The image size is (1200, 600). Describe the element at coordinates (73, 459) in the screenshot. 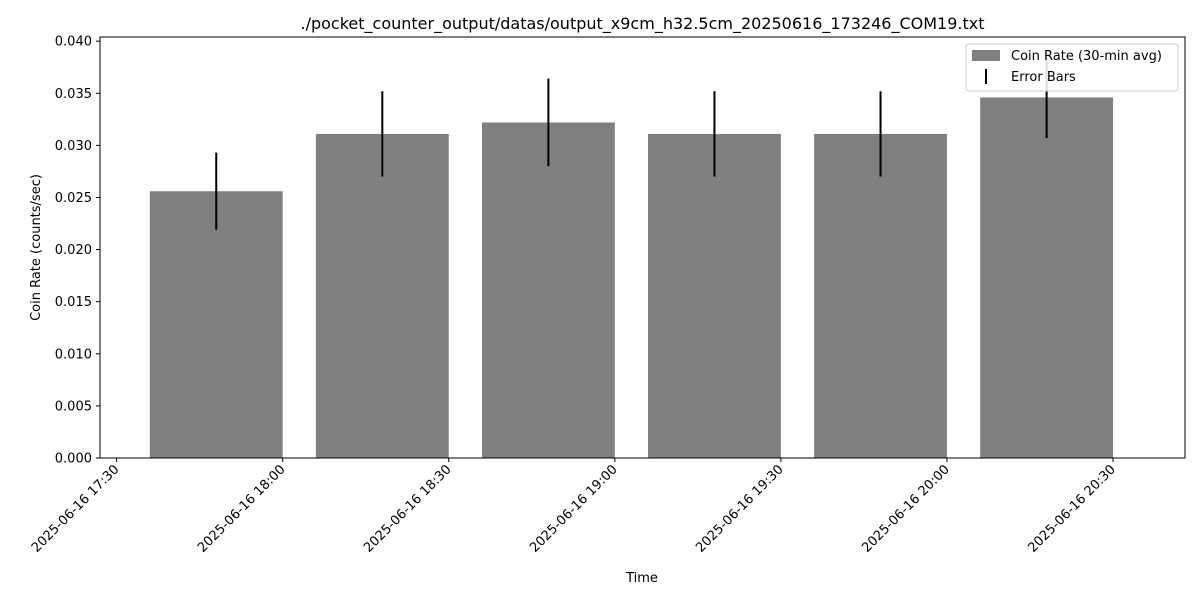

I see `y-tick-label-0: 0.000` at that location.